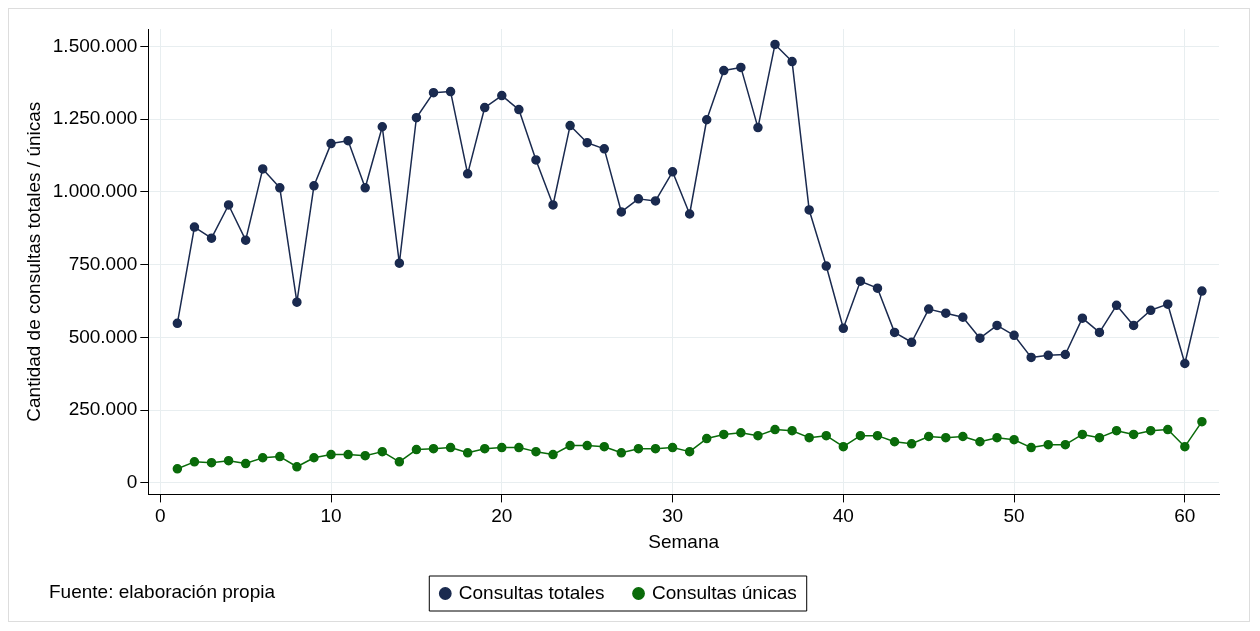 Image resolution: width=1260 pixels, height=631 pixels. What do you see at coordinates (843, 516) in the screenshot?
I see `x-tick-label: 40` at bounding box center [843, 516].